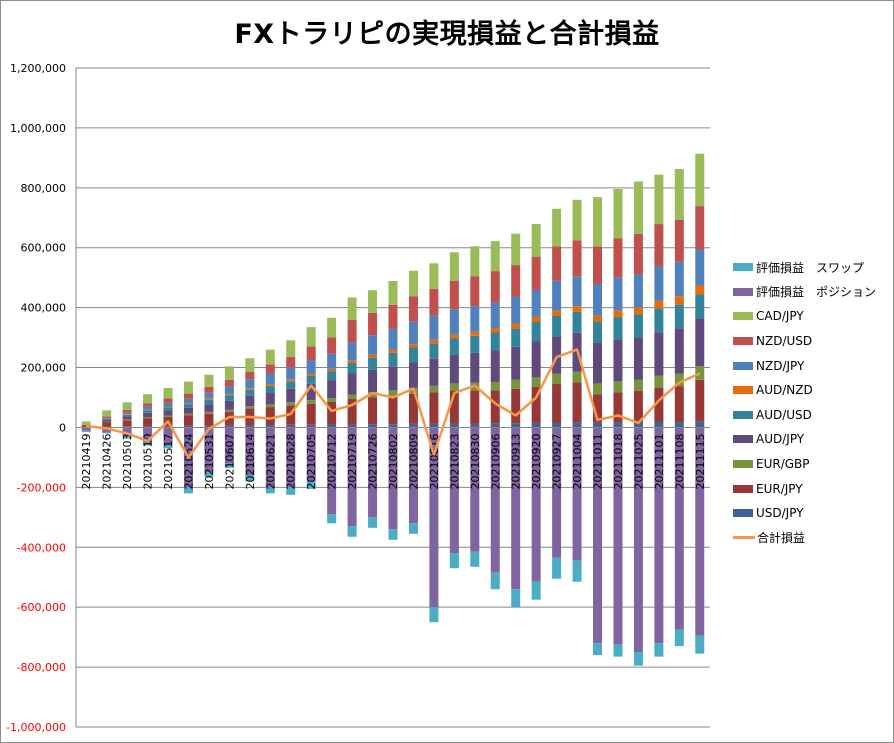 The width and height of the screenshot is (894, 743). I want to click on x-tick-label: 20210426, so click(107, 461).